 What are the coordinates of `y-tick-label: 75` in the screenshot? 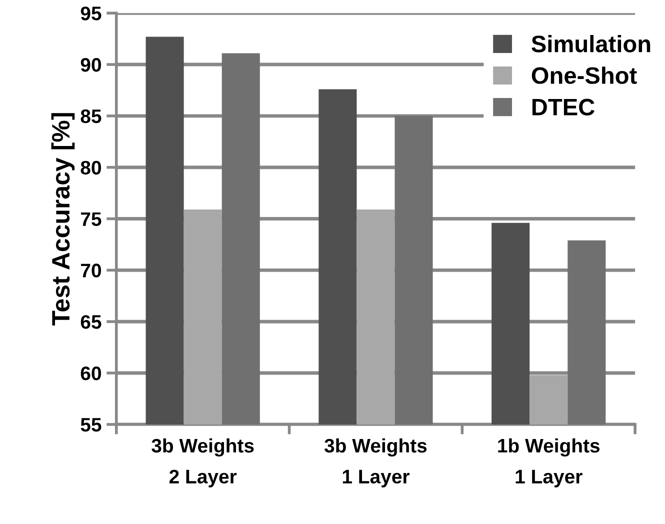 It's located at (91, 219).